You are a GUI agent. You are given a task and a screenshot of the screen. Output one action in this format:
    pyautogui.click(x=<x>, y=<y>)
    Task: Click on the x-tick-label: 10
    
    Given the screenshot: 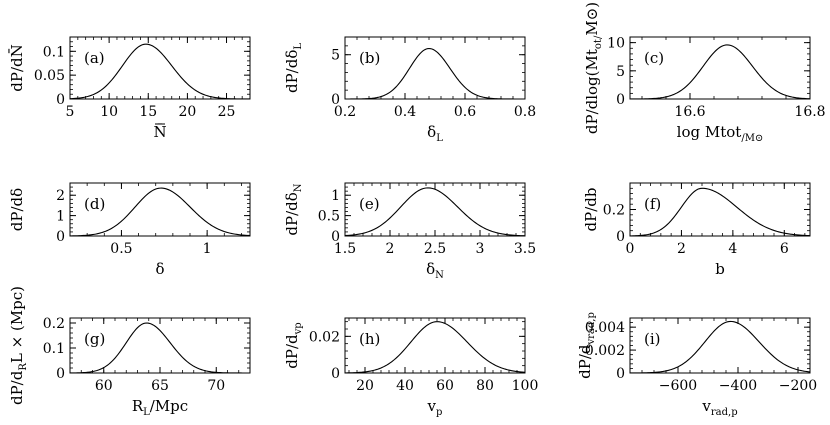 What is the action you would take?
    pyautogui.click(x=109, y=112)
    